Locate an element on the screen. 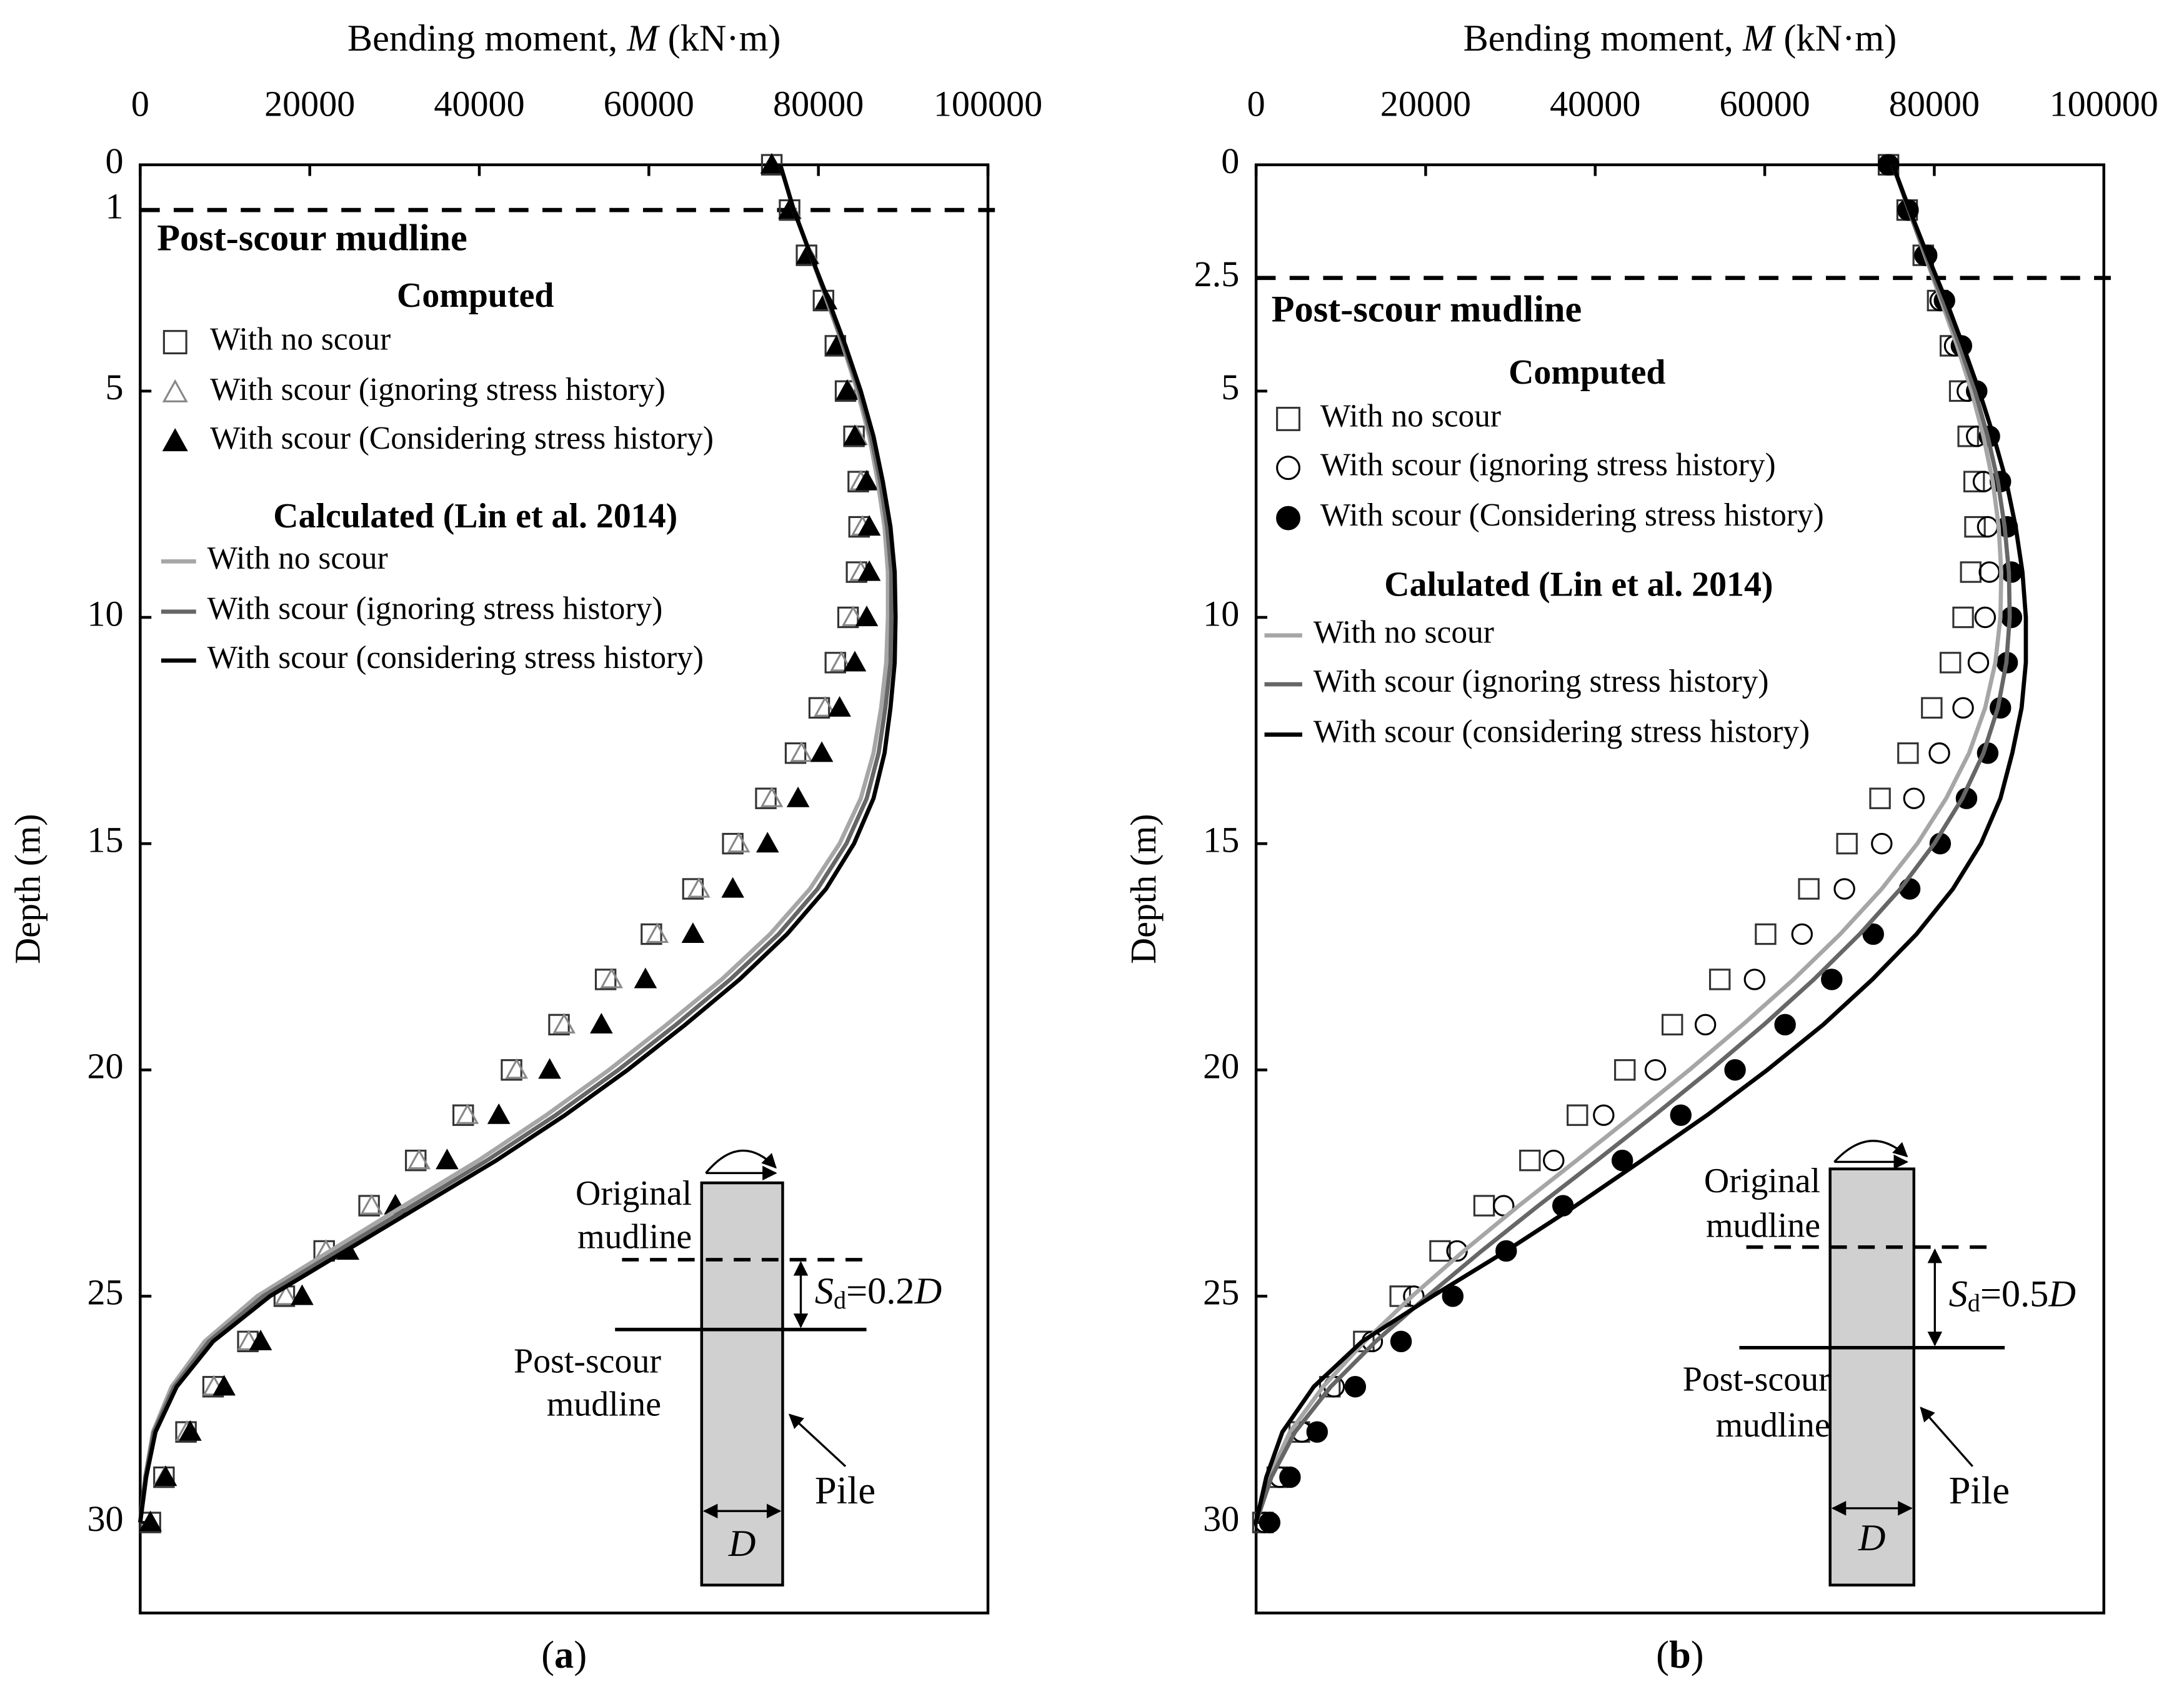 This screenshot has width=2184, height=1694. x-axis-title-part: (kN·m) is located at coordinates (1835, 38).